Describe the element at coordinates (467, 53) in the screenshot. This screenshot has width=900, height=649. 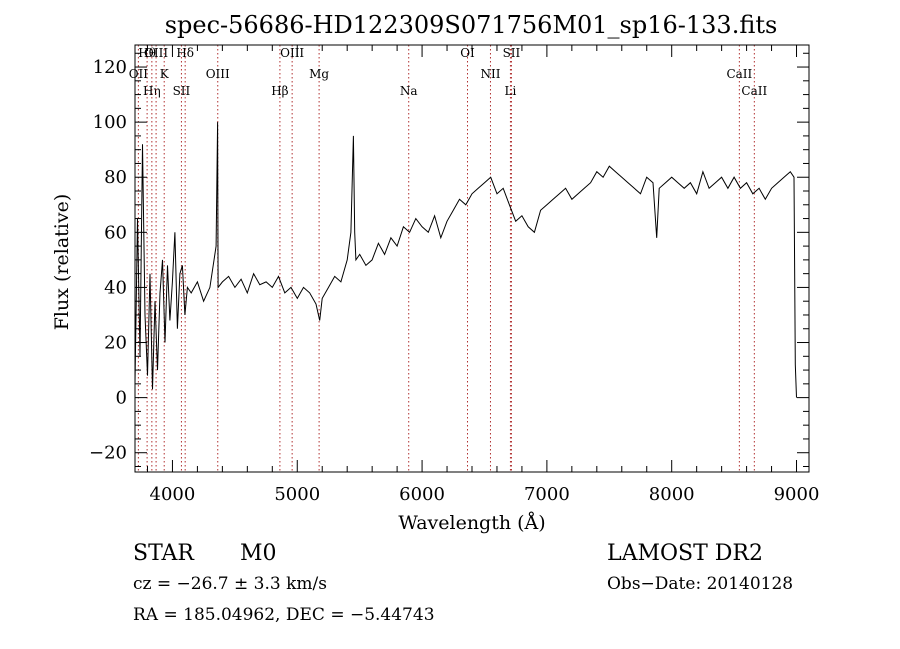
I see `spectral-line-label: OI` at that location.